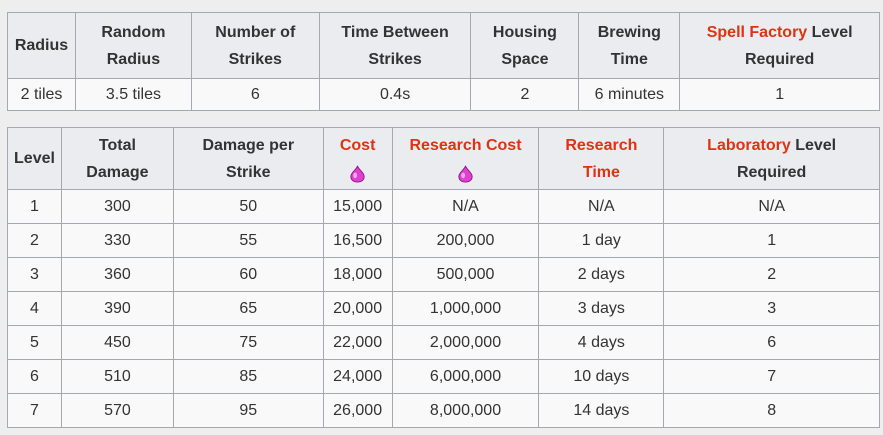  What do you see at coordinates (465, 158) in the screenshot?
I see `research-cost-header: Research Cost` at bounding box center [465, 158].